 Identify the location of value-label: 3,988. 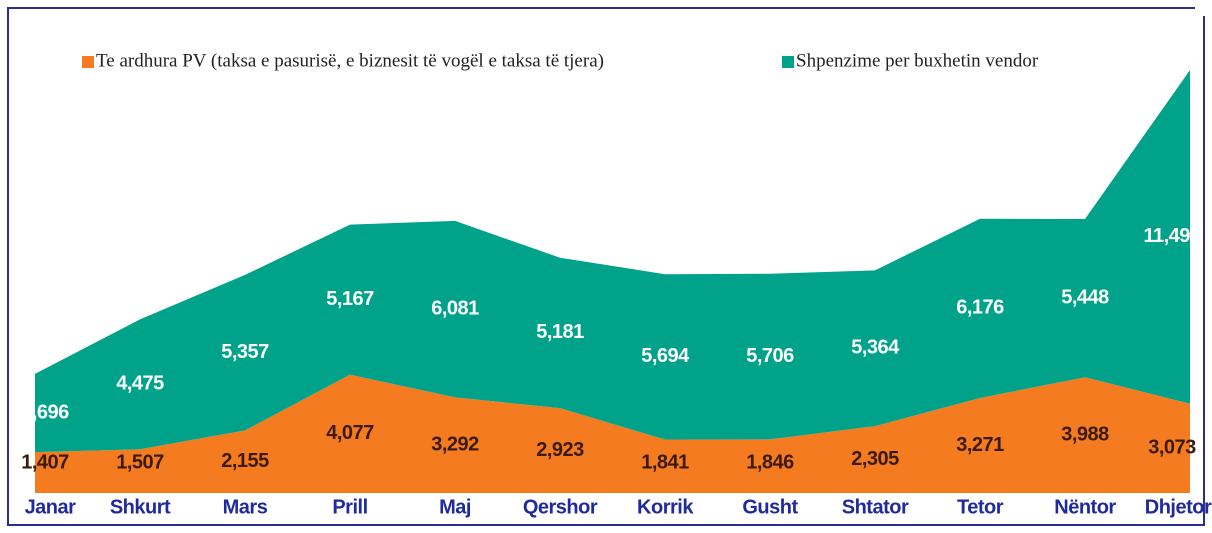
(1085, 434).